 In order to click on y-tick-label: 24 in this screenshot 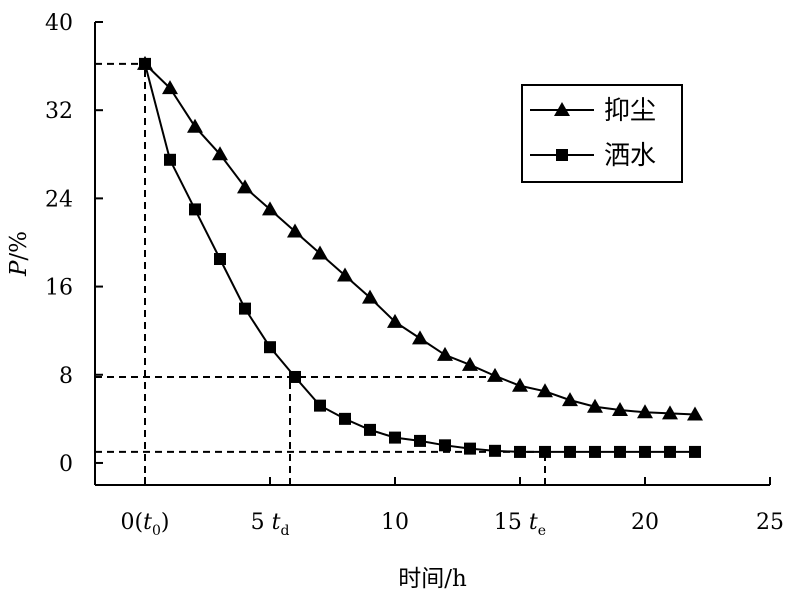, I will do `click(59, 199)`.